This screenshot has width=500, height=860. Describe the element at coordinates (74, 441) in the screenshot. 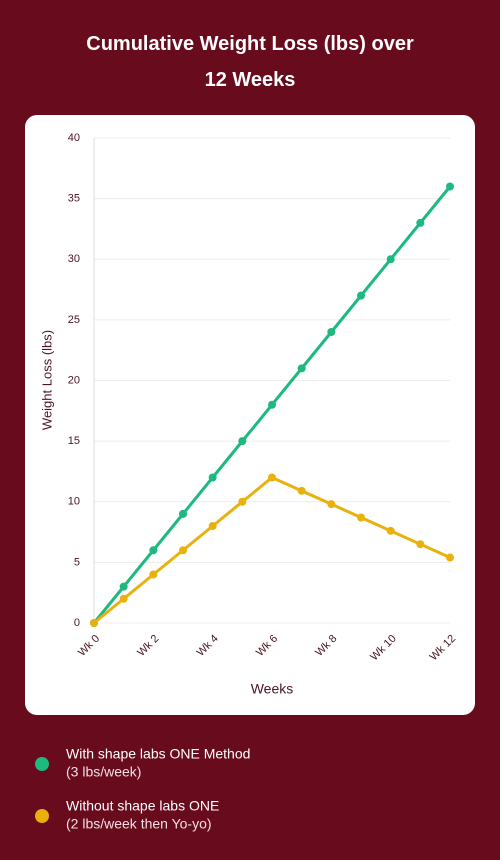

I see `y-tick-label: 15` at that location.